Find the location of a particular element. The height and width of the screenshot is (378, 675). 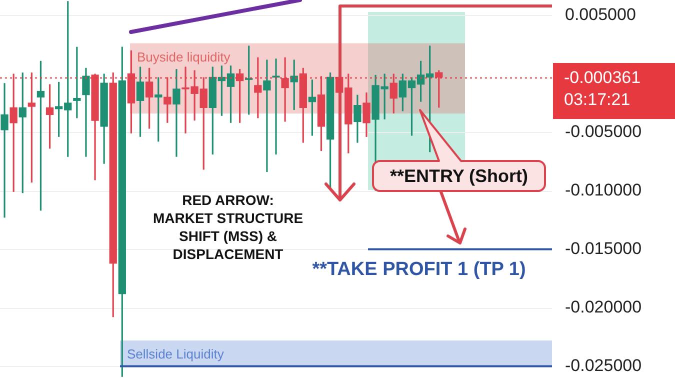

y-tick-label: 0.005000 is located at coordinates (600, 14).